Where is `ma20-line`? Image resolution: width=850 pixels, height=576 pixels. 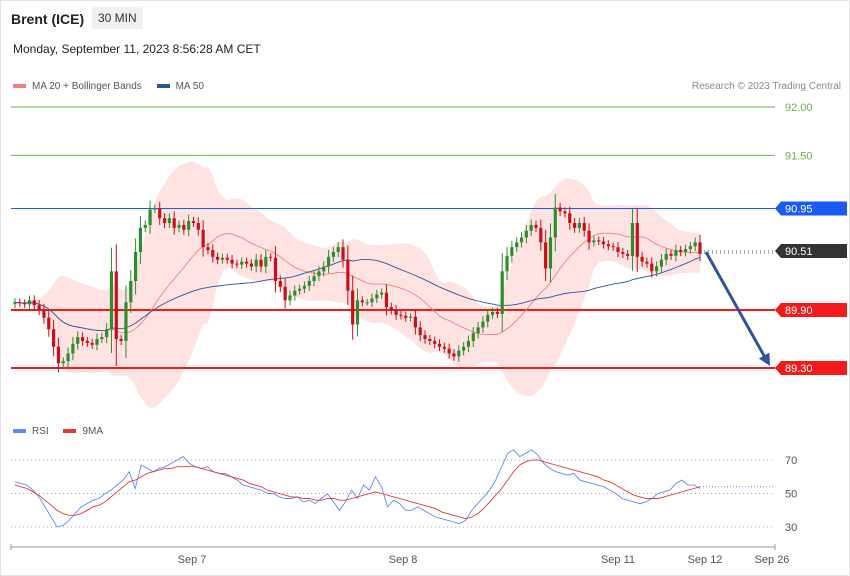 ma20-line is located at coordinates (357, 284).